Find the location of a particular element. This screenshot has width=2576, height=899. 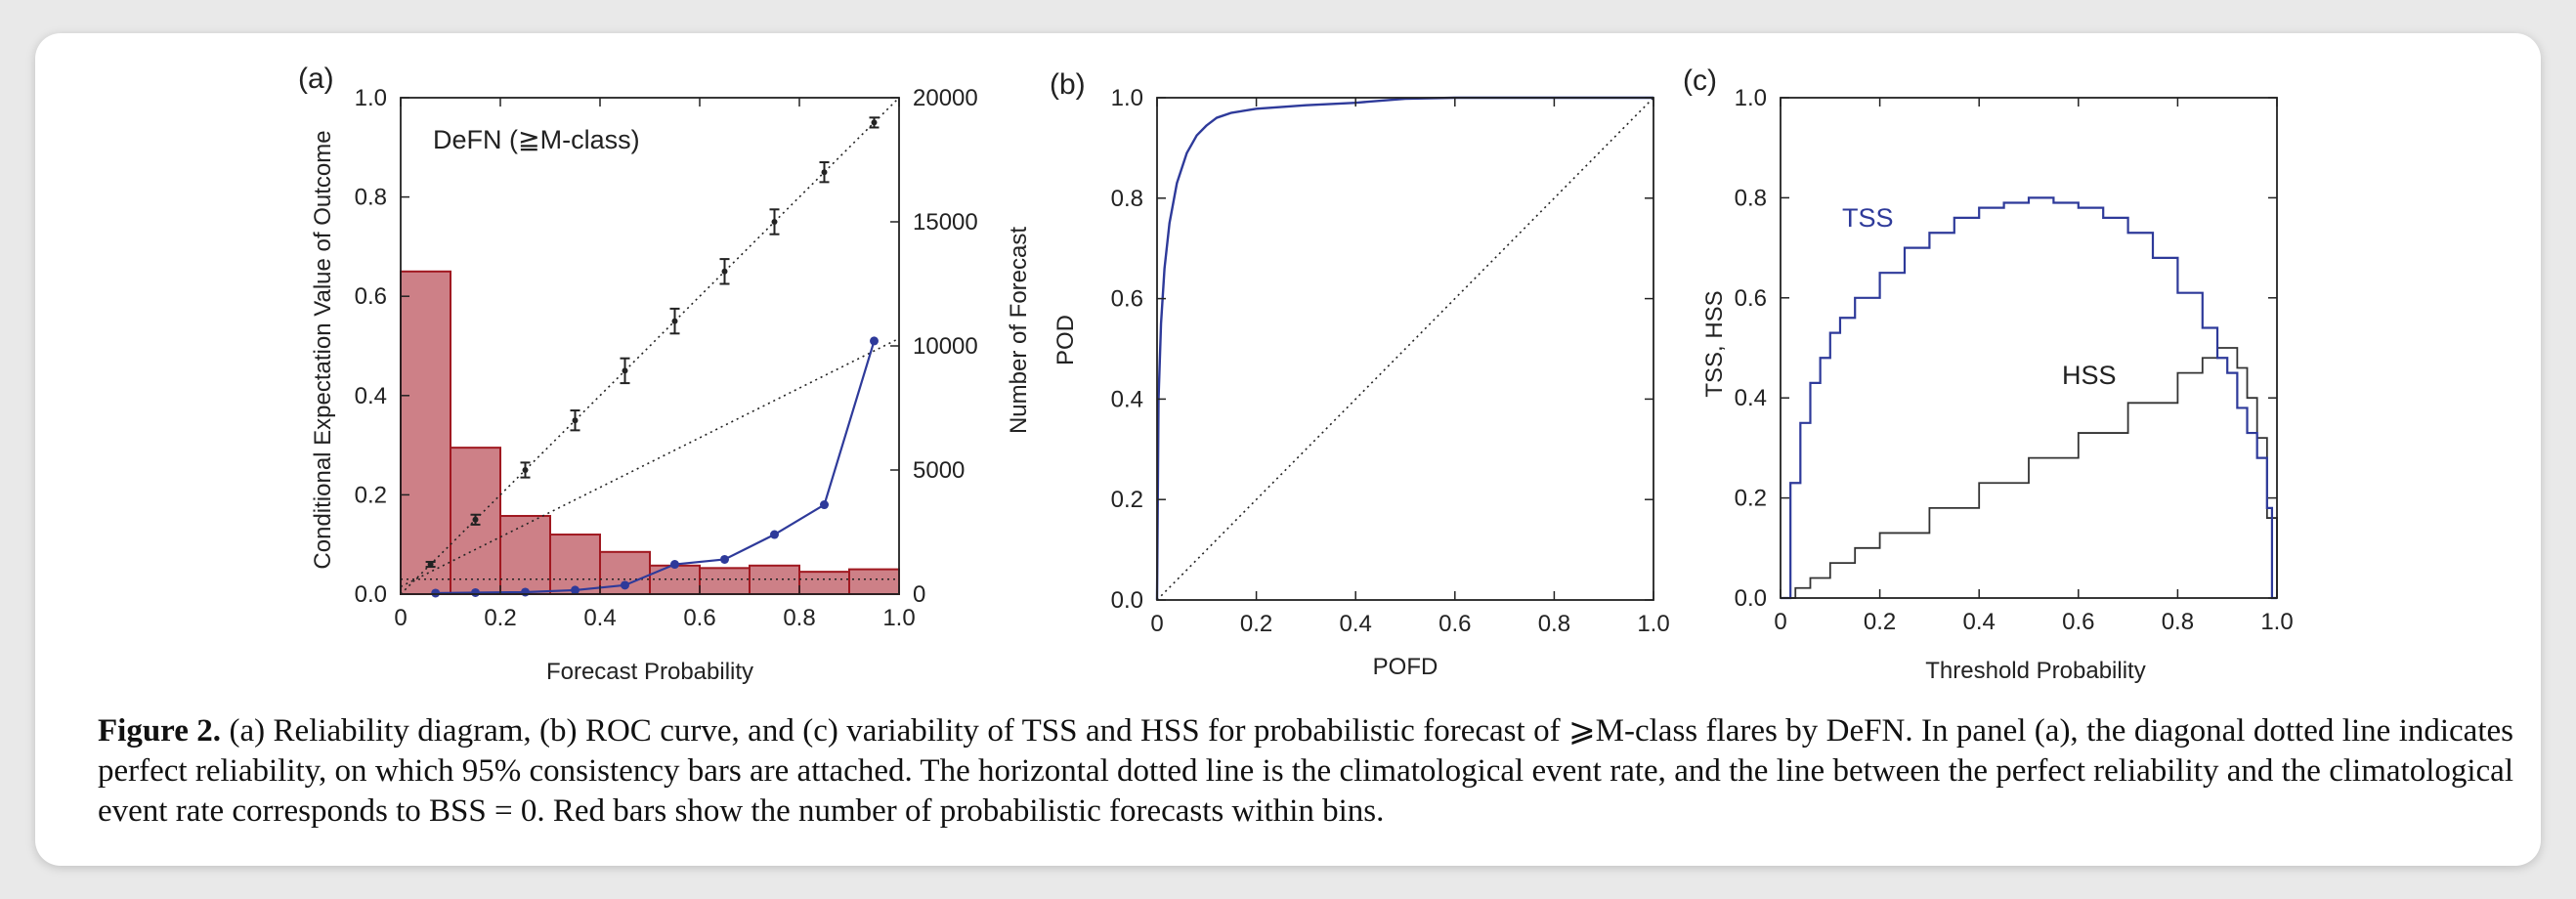

panel-b-xtick-label: 0.4 is located at coordinates (1356, 624).